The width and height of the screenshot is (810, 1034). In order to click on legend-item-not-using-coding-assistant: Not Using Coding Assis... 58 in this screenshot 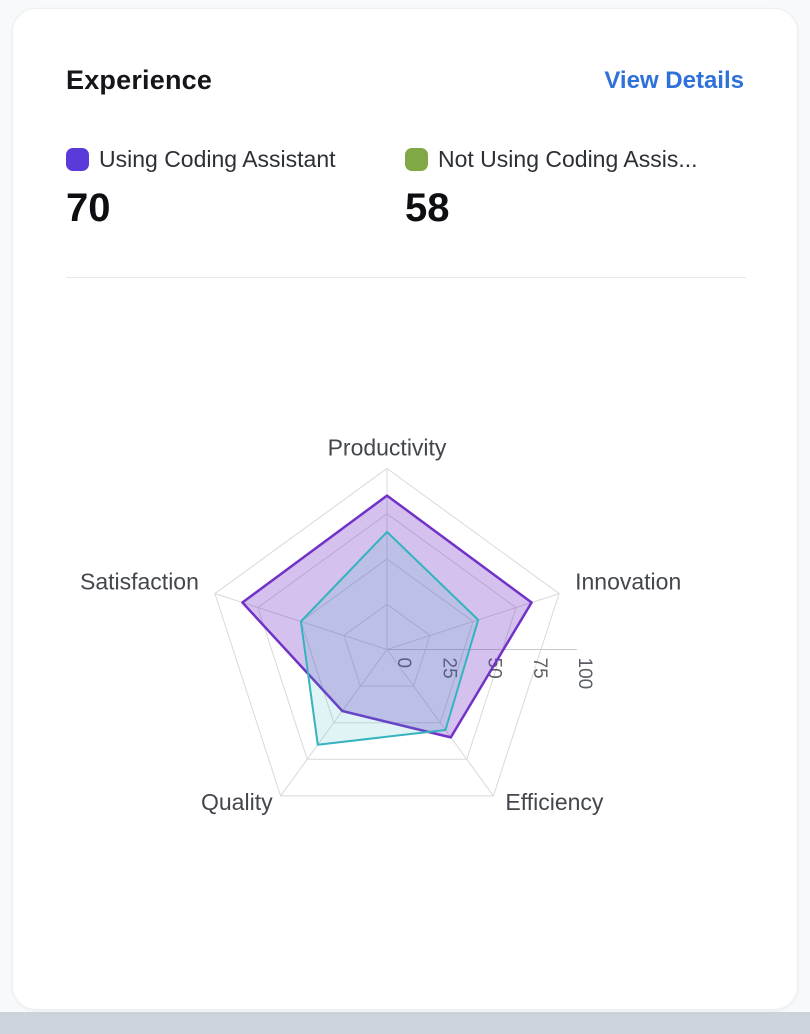, I will do `click(574, 188)`.